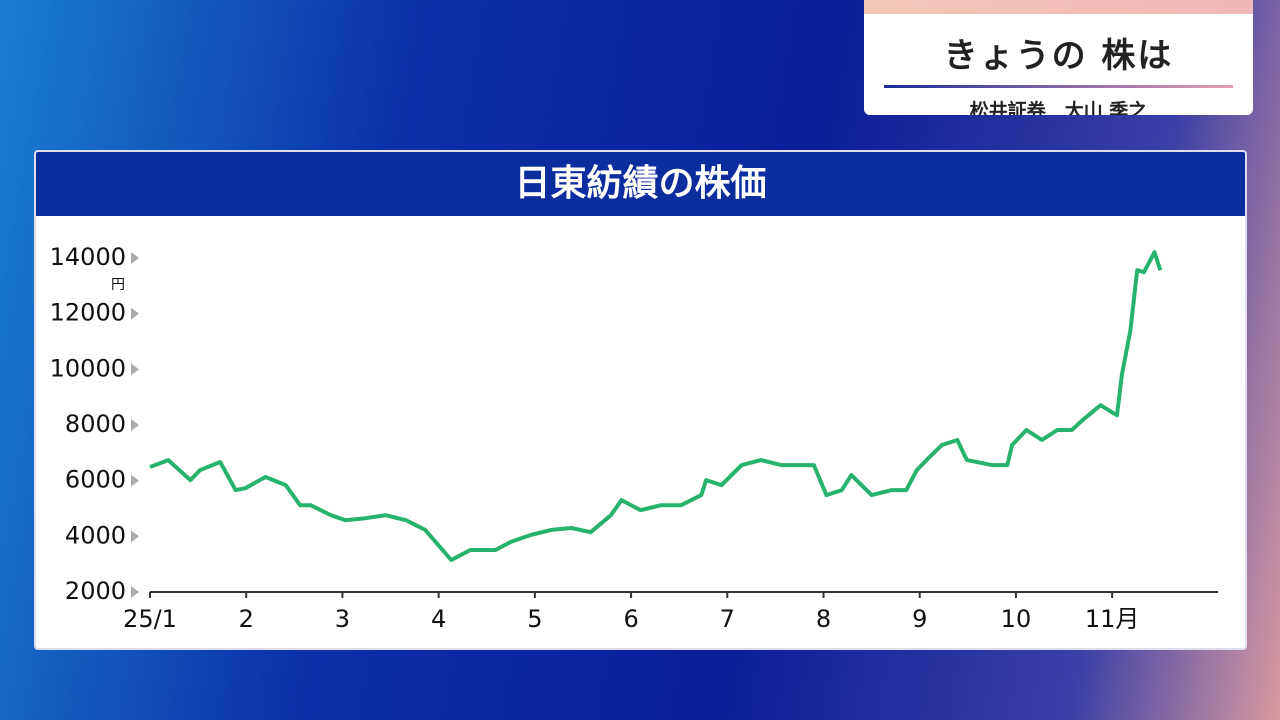 The image size is (1280, 720). I want to click on x-tick-label: 9, so click(919, 619).